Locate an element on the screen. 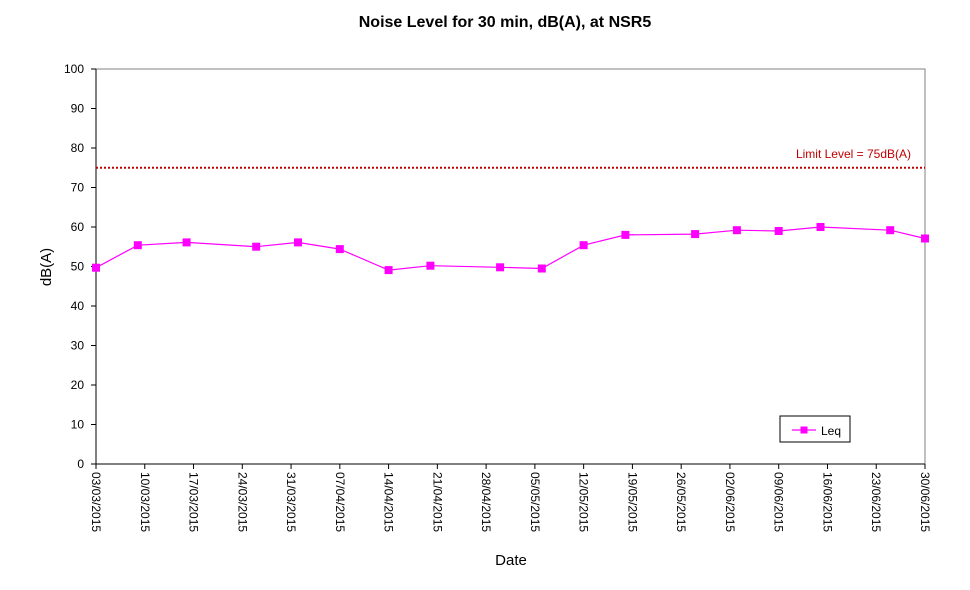 Image resolution: width=970 pixels, height=590 pixels. limit-level-label: Limit Level = 75dB(A) is located at coordinates (853, 154).